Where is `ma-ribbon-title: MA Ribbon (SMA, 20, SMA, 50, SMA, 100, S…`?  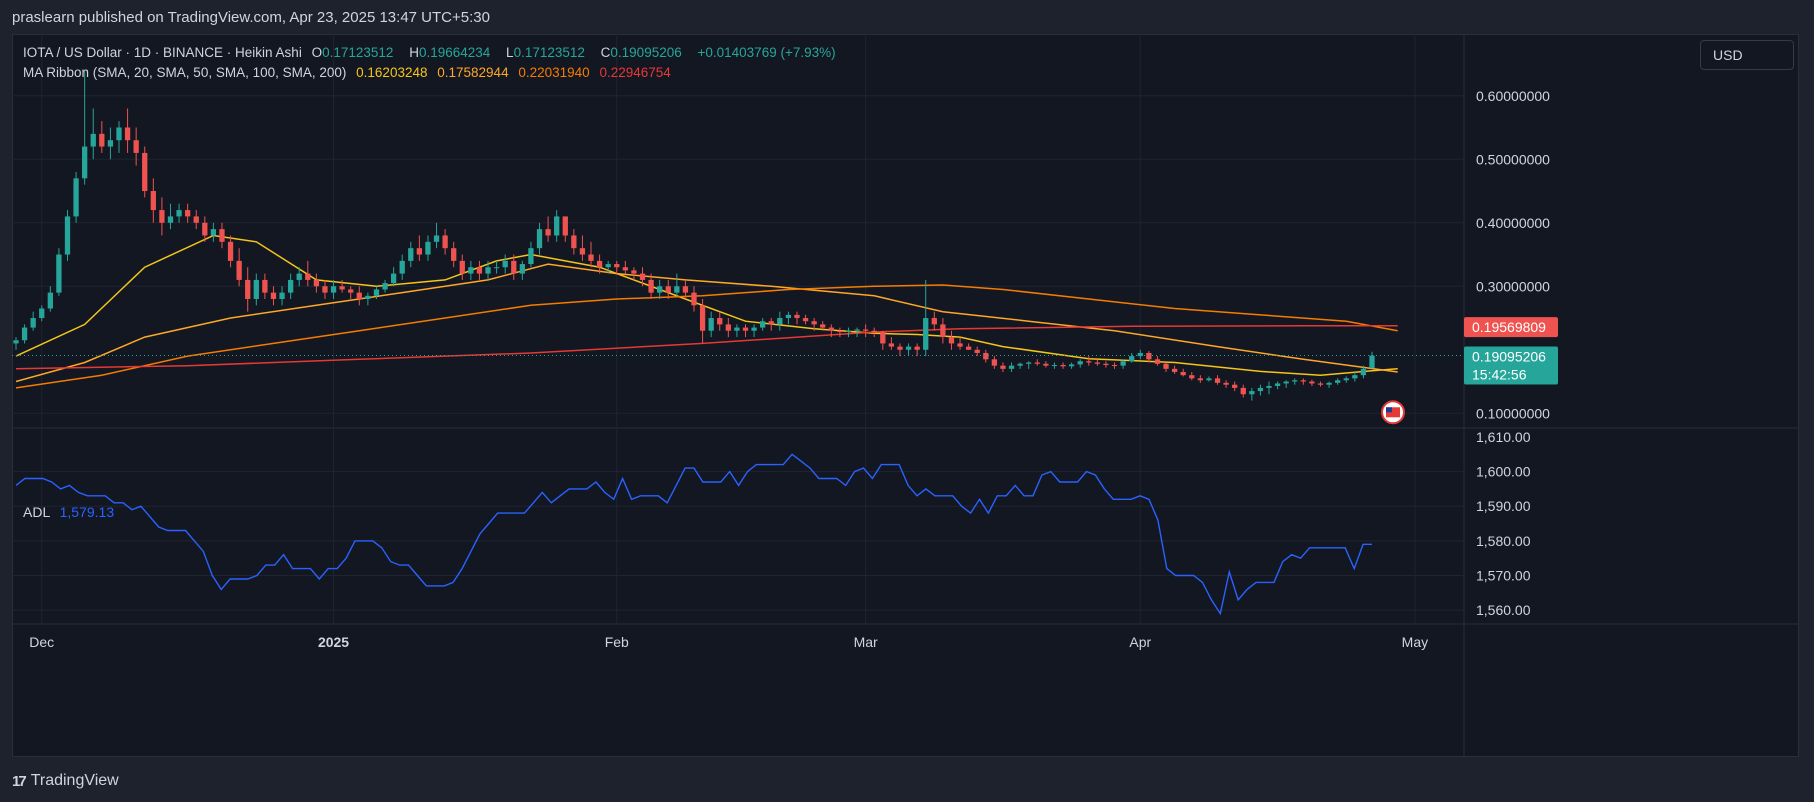 ma-ribbon-title: MA Ribbon (SMA, 20, SMA, 50, SMA, 100, S… is located at coordinates (185, 72).